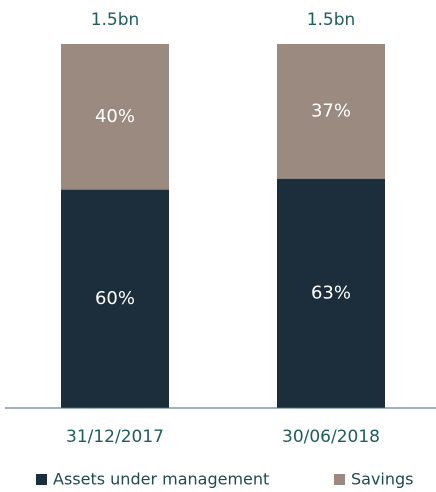  Describe the element at coordinates (115, 437) in the screenshot. I see `x-tick-label: 31/12/2017` at that location.